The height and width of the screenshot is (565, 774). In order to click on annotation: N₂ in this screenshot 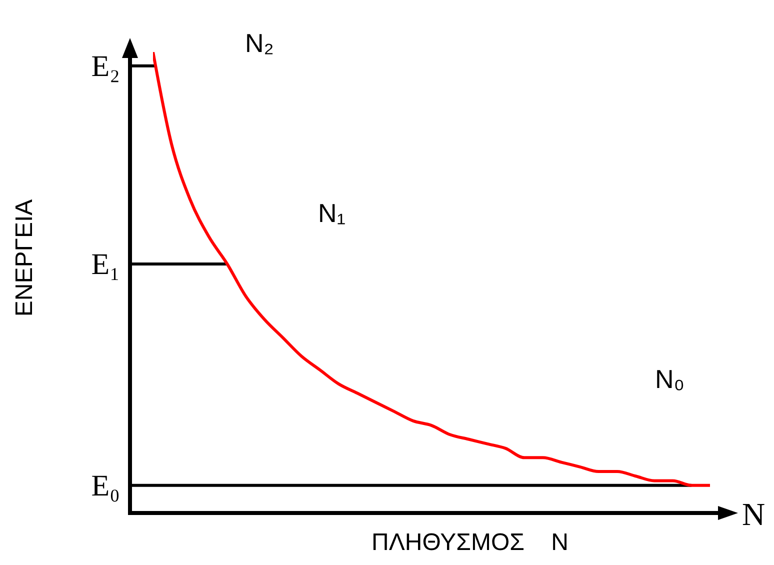, I will do `click(259, 43)`.